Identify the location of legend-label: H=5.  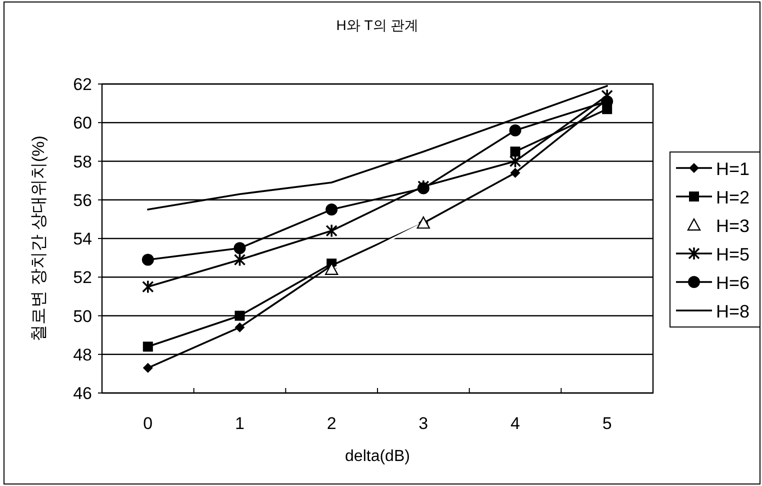
(733, 254).